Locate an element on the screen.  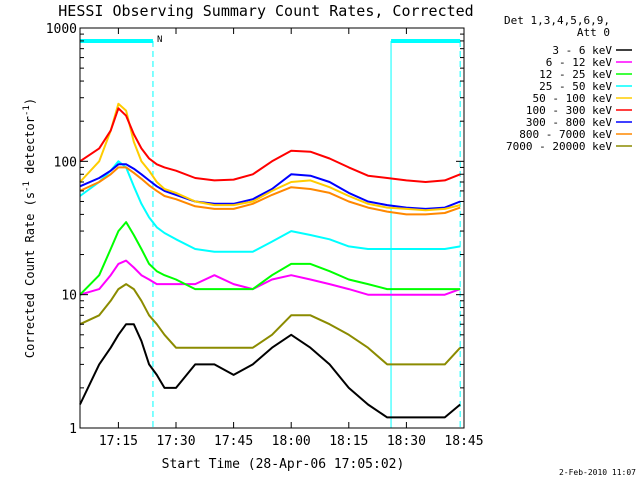
legend-label-0: 3 - 6 keV is located at coordinates (582, 50).